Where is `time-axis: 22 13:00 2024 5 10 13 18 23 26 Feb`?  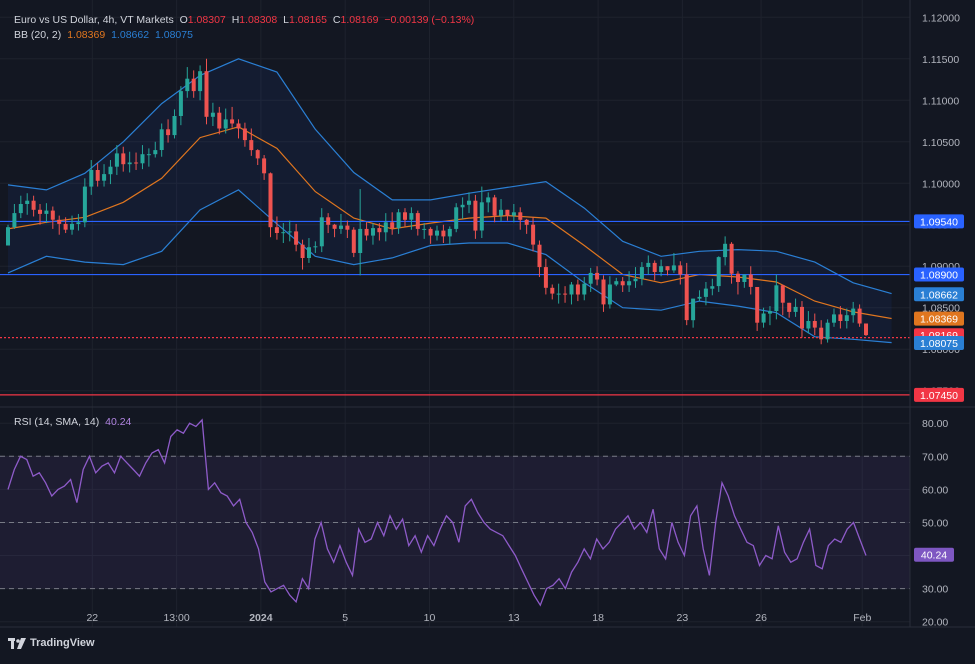
time-axis: 22 13:00 2024 5 10 13 18 23 26 Feb is located at coordinates (478, 618).